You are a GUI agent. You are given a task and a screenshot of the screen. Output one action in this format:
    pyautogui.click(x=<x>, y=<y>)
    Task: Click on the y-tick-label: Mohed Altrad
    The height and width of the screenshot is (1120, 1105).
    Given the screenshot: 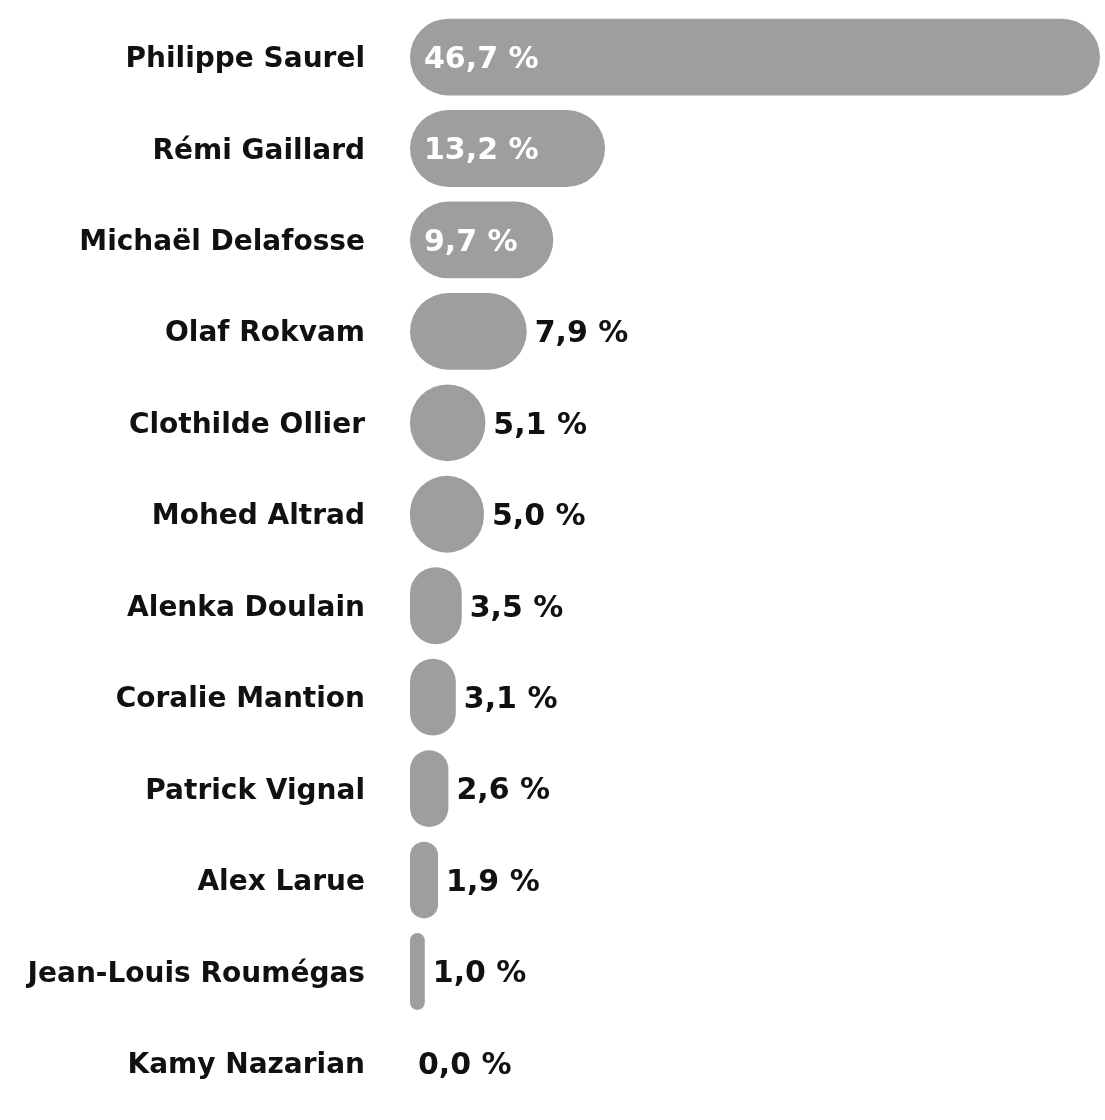 What is the action you would take?
    pyautogui.click(x=258, y=515)
    